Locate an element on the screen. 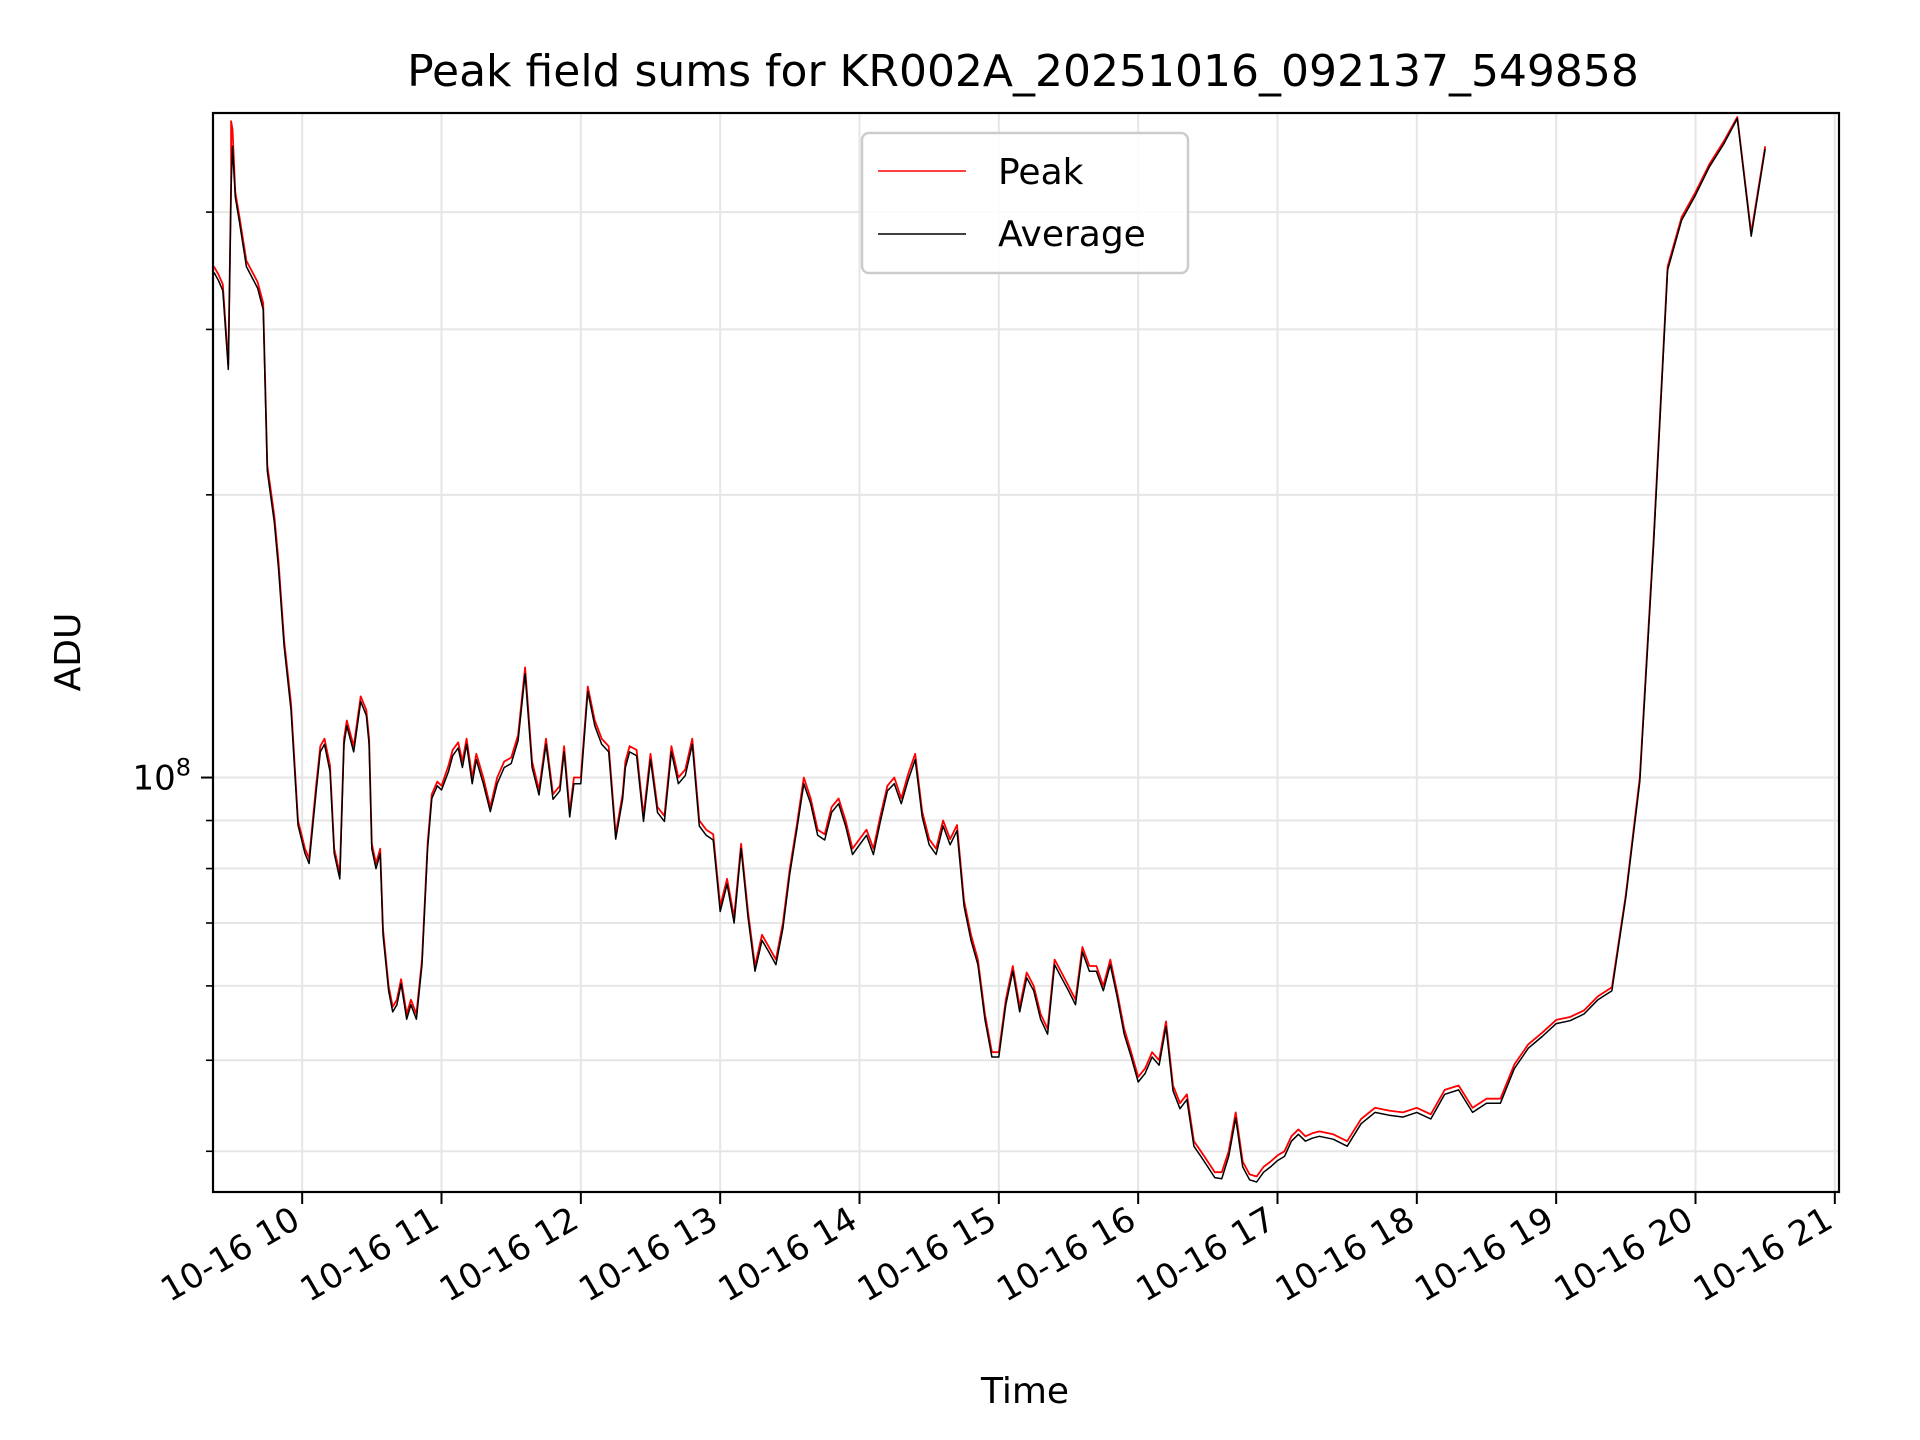 Image resolution: width=1920 pixels, height=1440 pixels. y-axis: 108 is located at coordinates (172, 682).